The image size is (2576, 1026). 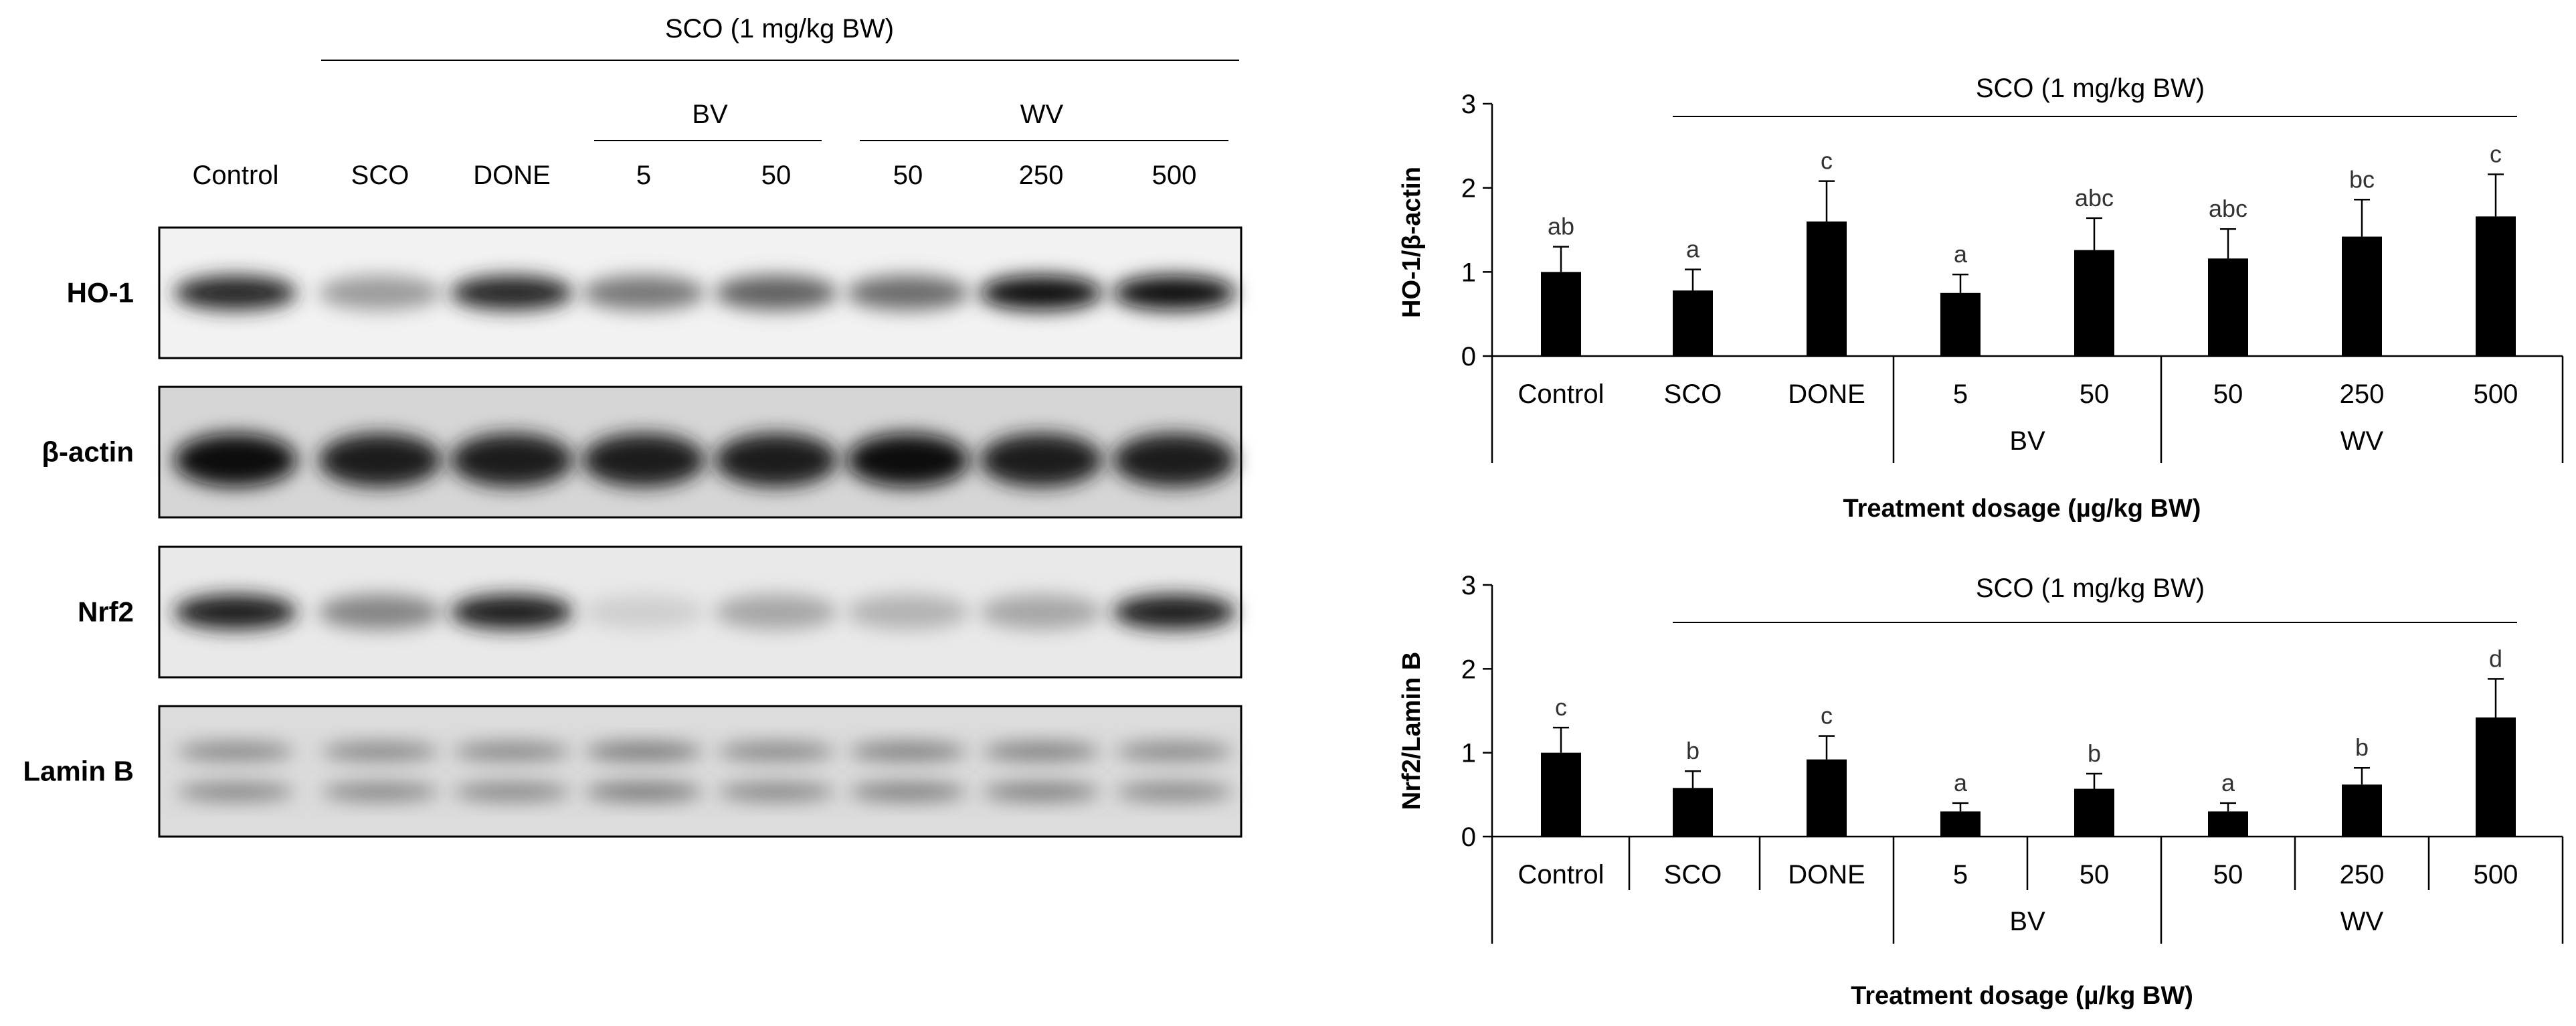 What do you see at coordinates (2495, 658) in the screenshot?
I see `significance-letter: d` at bounding box center [2495, 658].